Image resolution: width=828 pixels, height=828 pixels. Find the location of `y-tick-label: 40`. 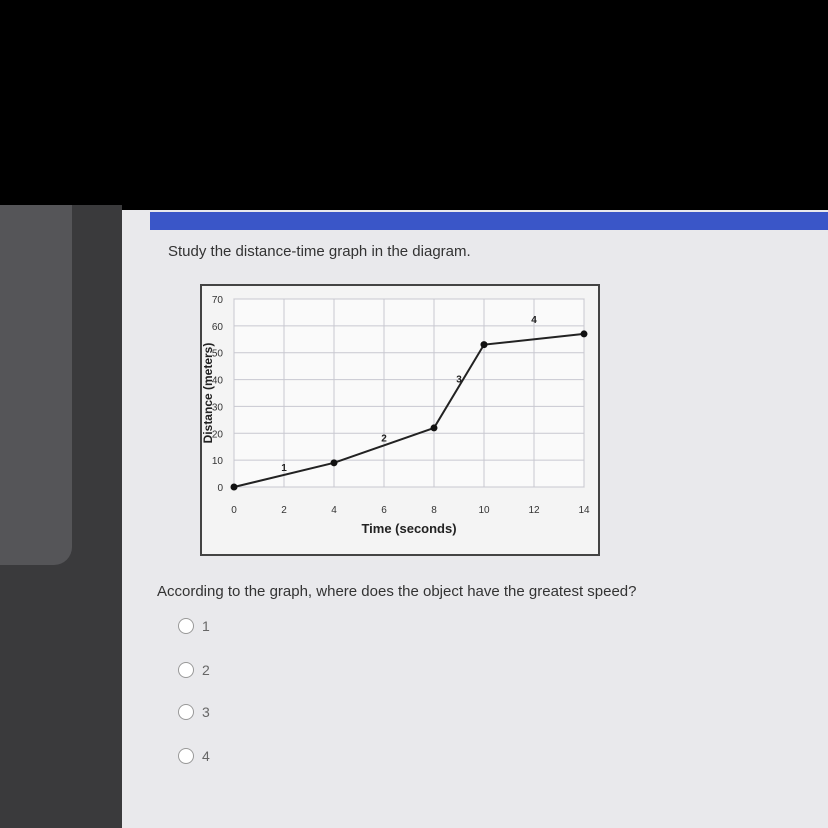

y-tick-label: 40 is located at coordinates (218, 381).